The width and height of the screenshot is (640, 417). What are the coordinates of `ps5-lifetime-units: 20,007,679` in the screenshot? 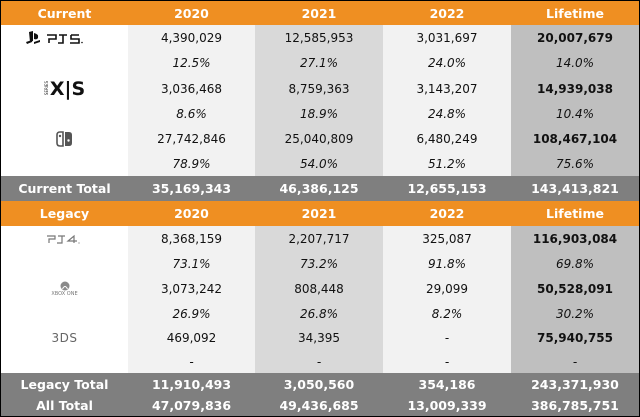 It's located at (575, 37).